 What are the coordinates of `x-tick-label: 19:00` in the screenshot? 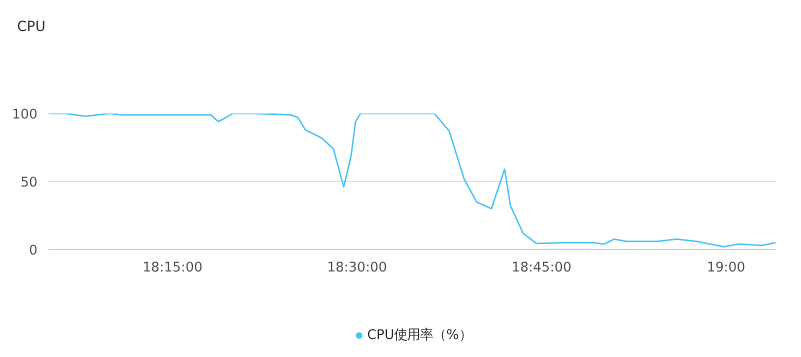 It's located at (726, 268).